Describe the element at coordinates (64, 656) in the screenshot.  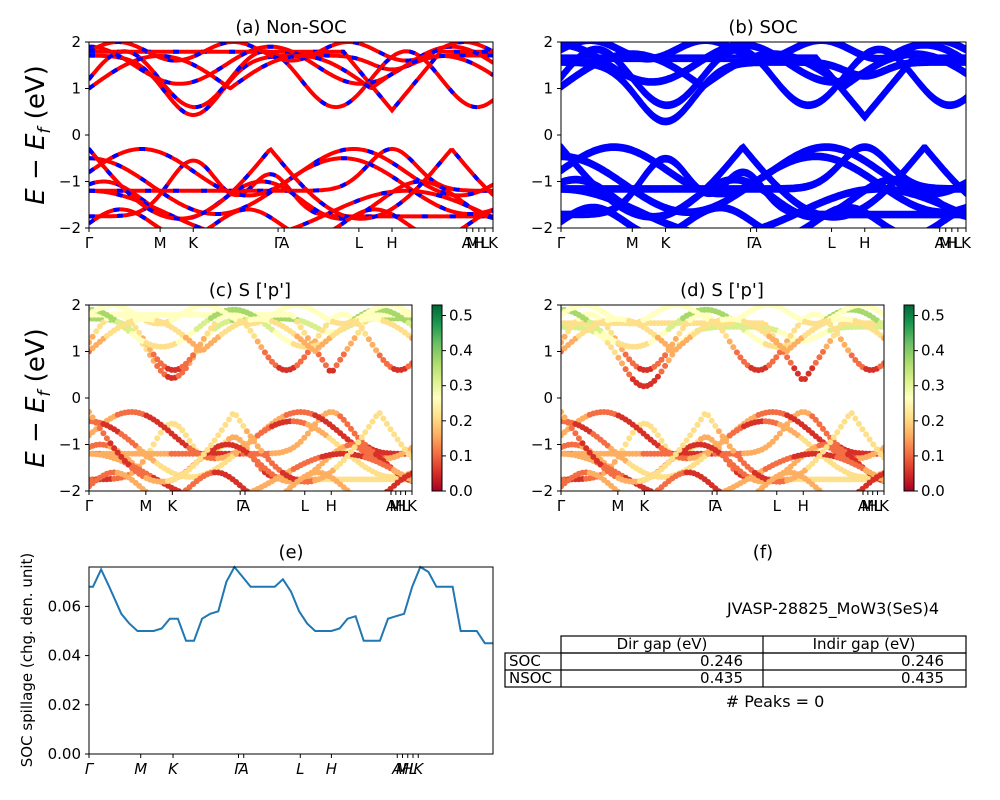
I see `ytick-label: 0.04` at that location.